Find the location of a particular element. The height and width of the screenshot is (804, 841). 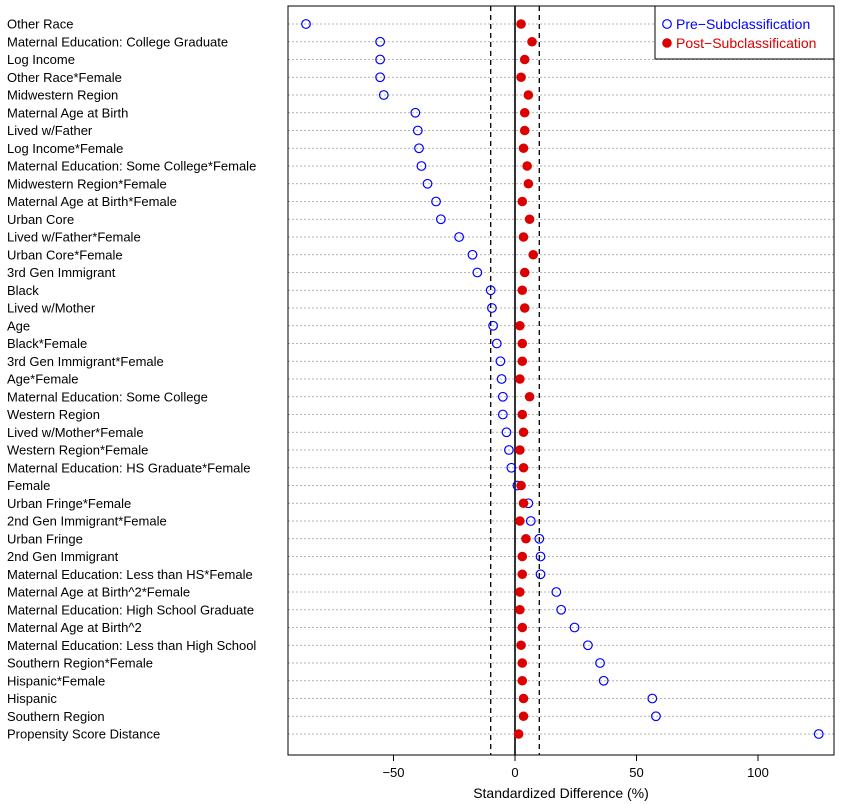

covariate-label: Lived w/Mother is located at coordinates (51, 308).